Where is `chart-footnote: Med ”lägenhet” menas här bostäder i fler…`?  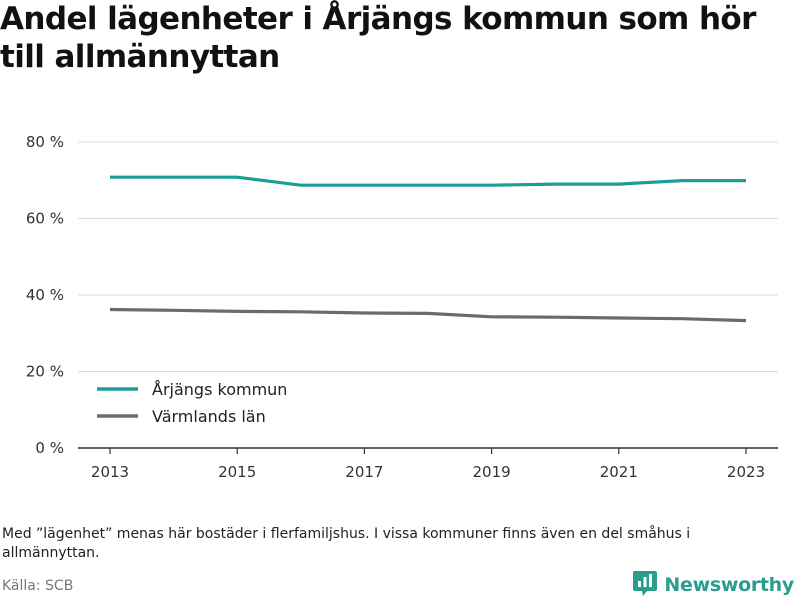 chart-footnote: Med ”lägenhet” menas här bostäder i fler… is located at coordinates (346, 543).